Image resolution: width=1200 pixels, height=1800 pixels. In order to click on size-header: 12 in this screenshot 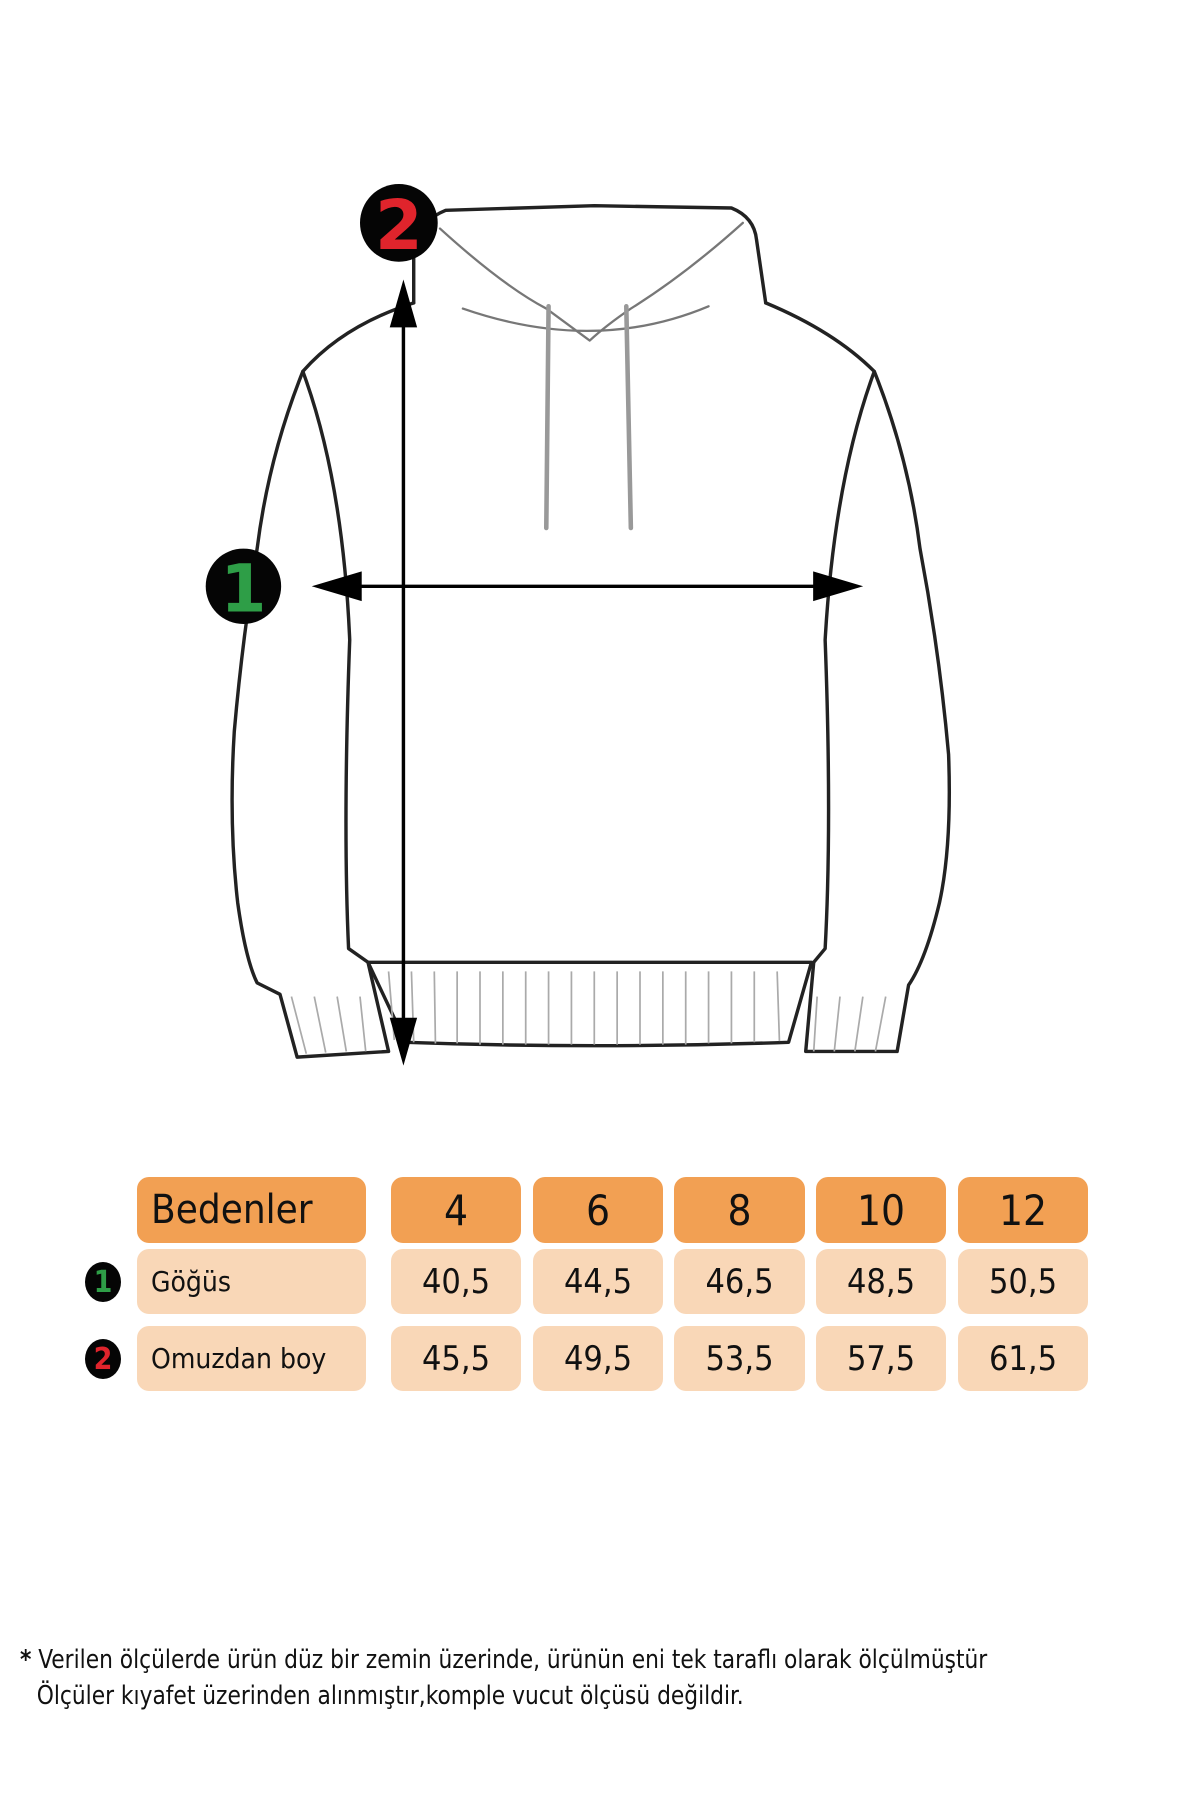, I will do `click(1023, 1210)`.